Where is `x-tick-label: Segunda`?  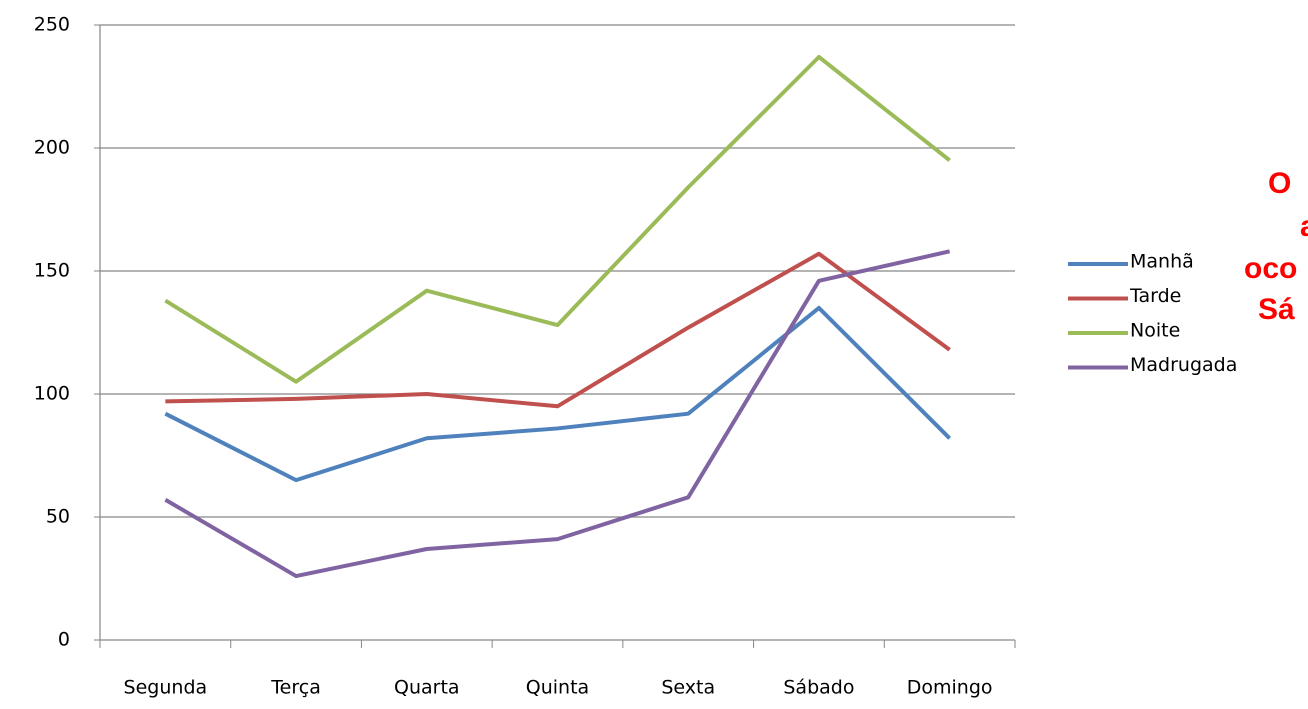 x-tick-label: Segunda is located at coordinates (166, 688).